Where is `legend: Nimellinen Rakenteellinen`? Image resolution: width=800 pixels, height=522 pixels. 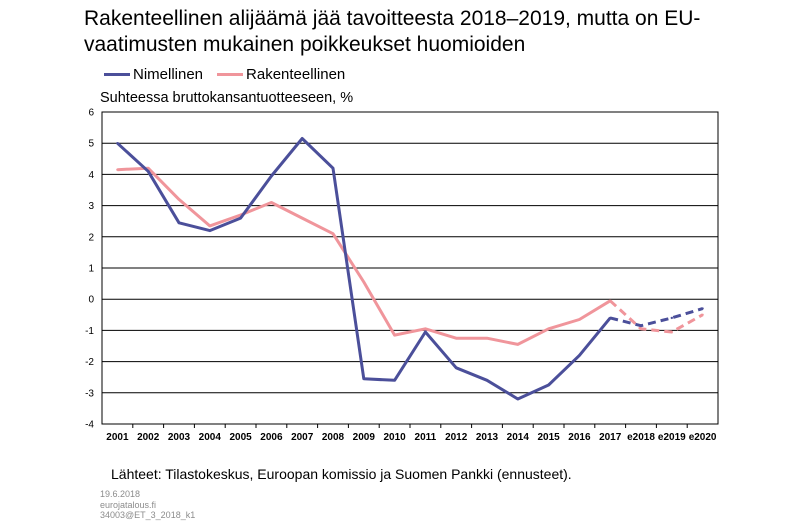 legend: Nimellinen Rakenteellinen is located at coordinates (231, 74).